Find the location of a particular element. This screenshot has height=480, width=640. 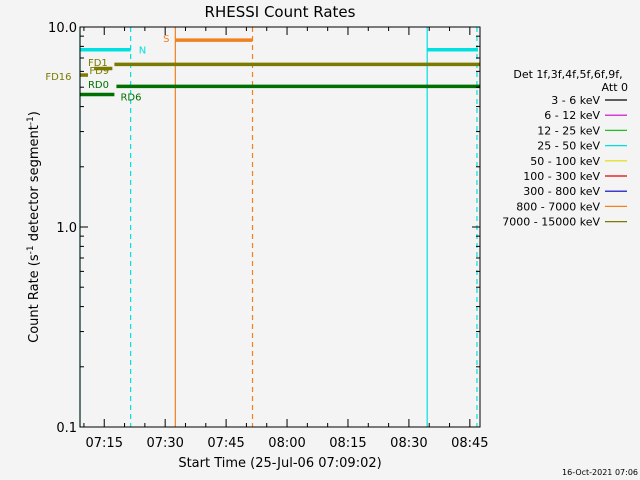

interval-label-n: N is located at coordinates (142, 51).